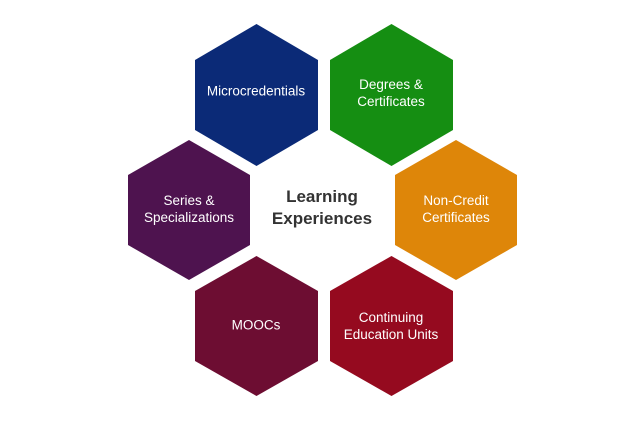 This screenshot has width=632, height=422. I want to click on hex-degrees-certificates, so click(391, 95).